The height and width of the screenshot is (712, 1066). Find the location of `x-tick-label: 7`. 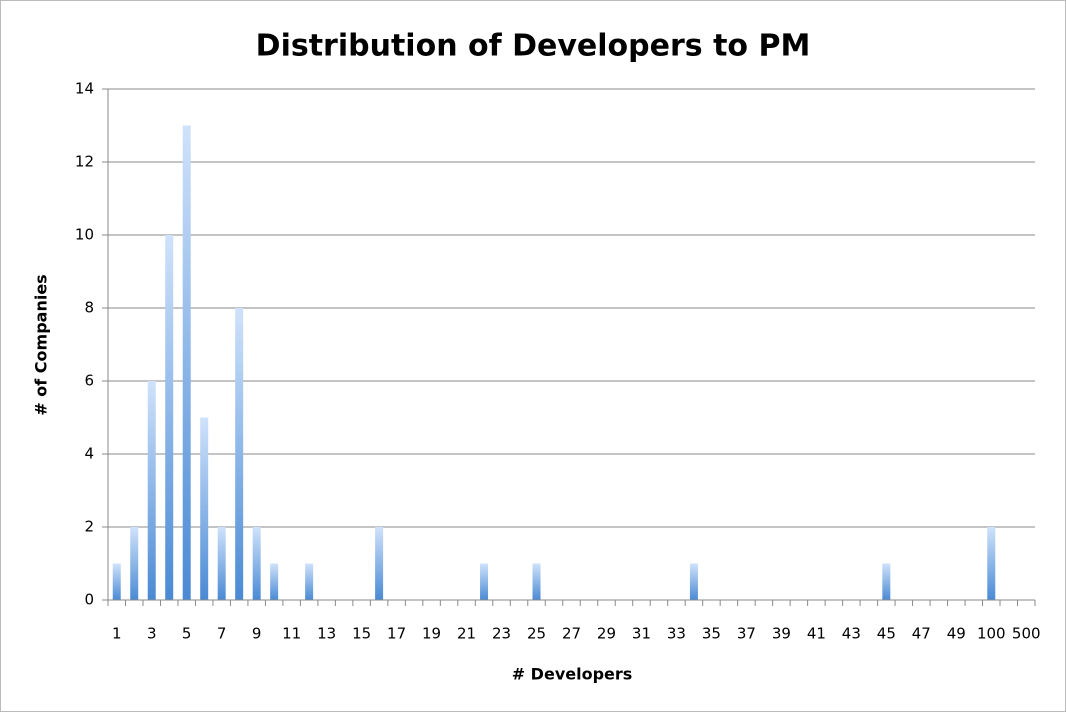

x-tick-label: 7 is located at coordinates (222, 634).